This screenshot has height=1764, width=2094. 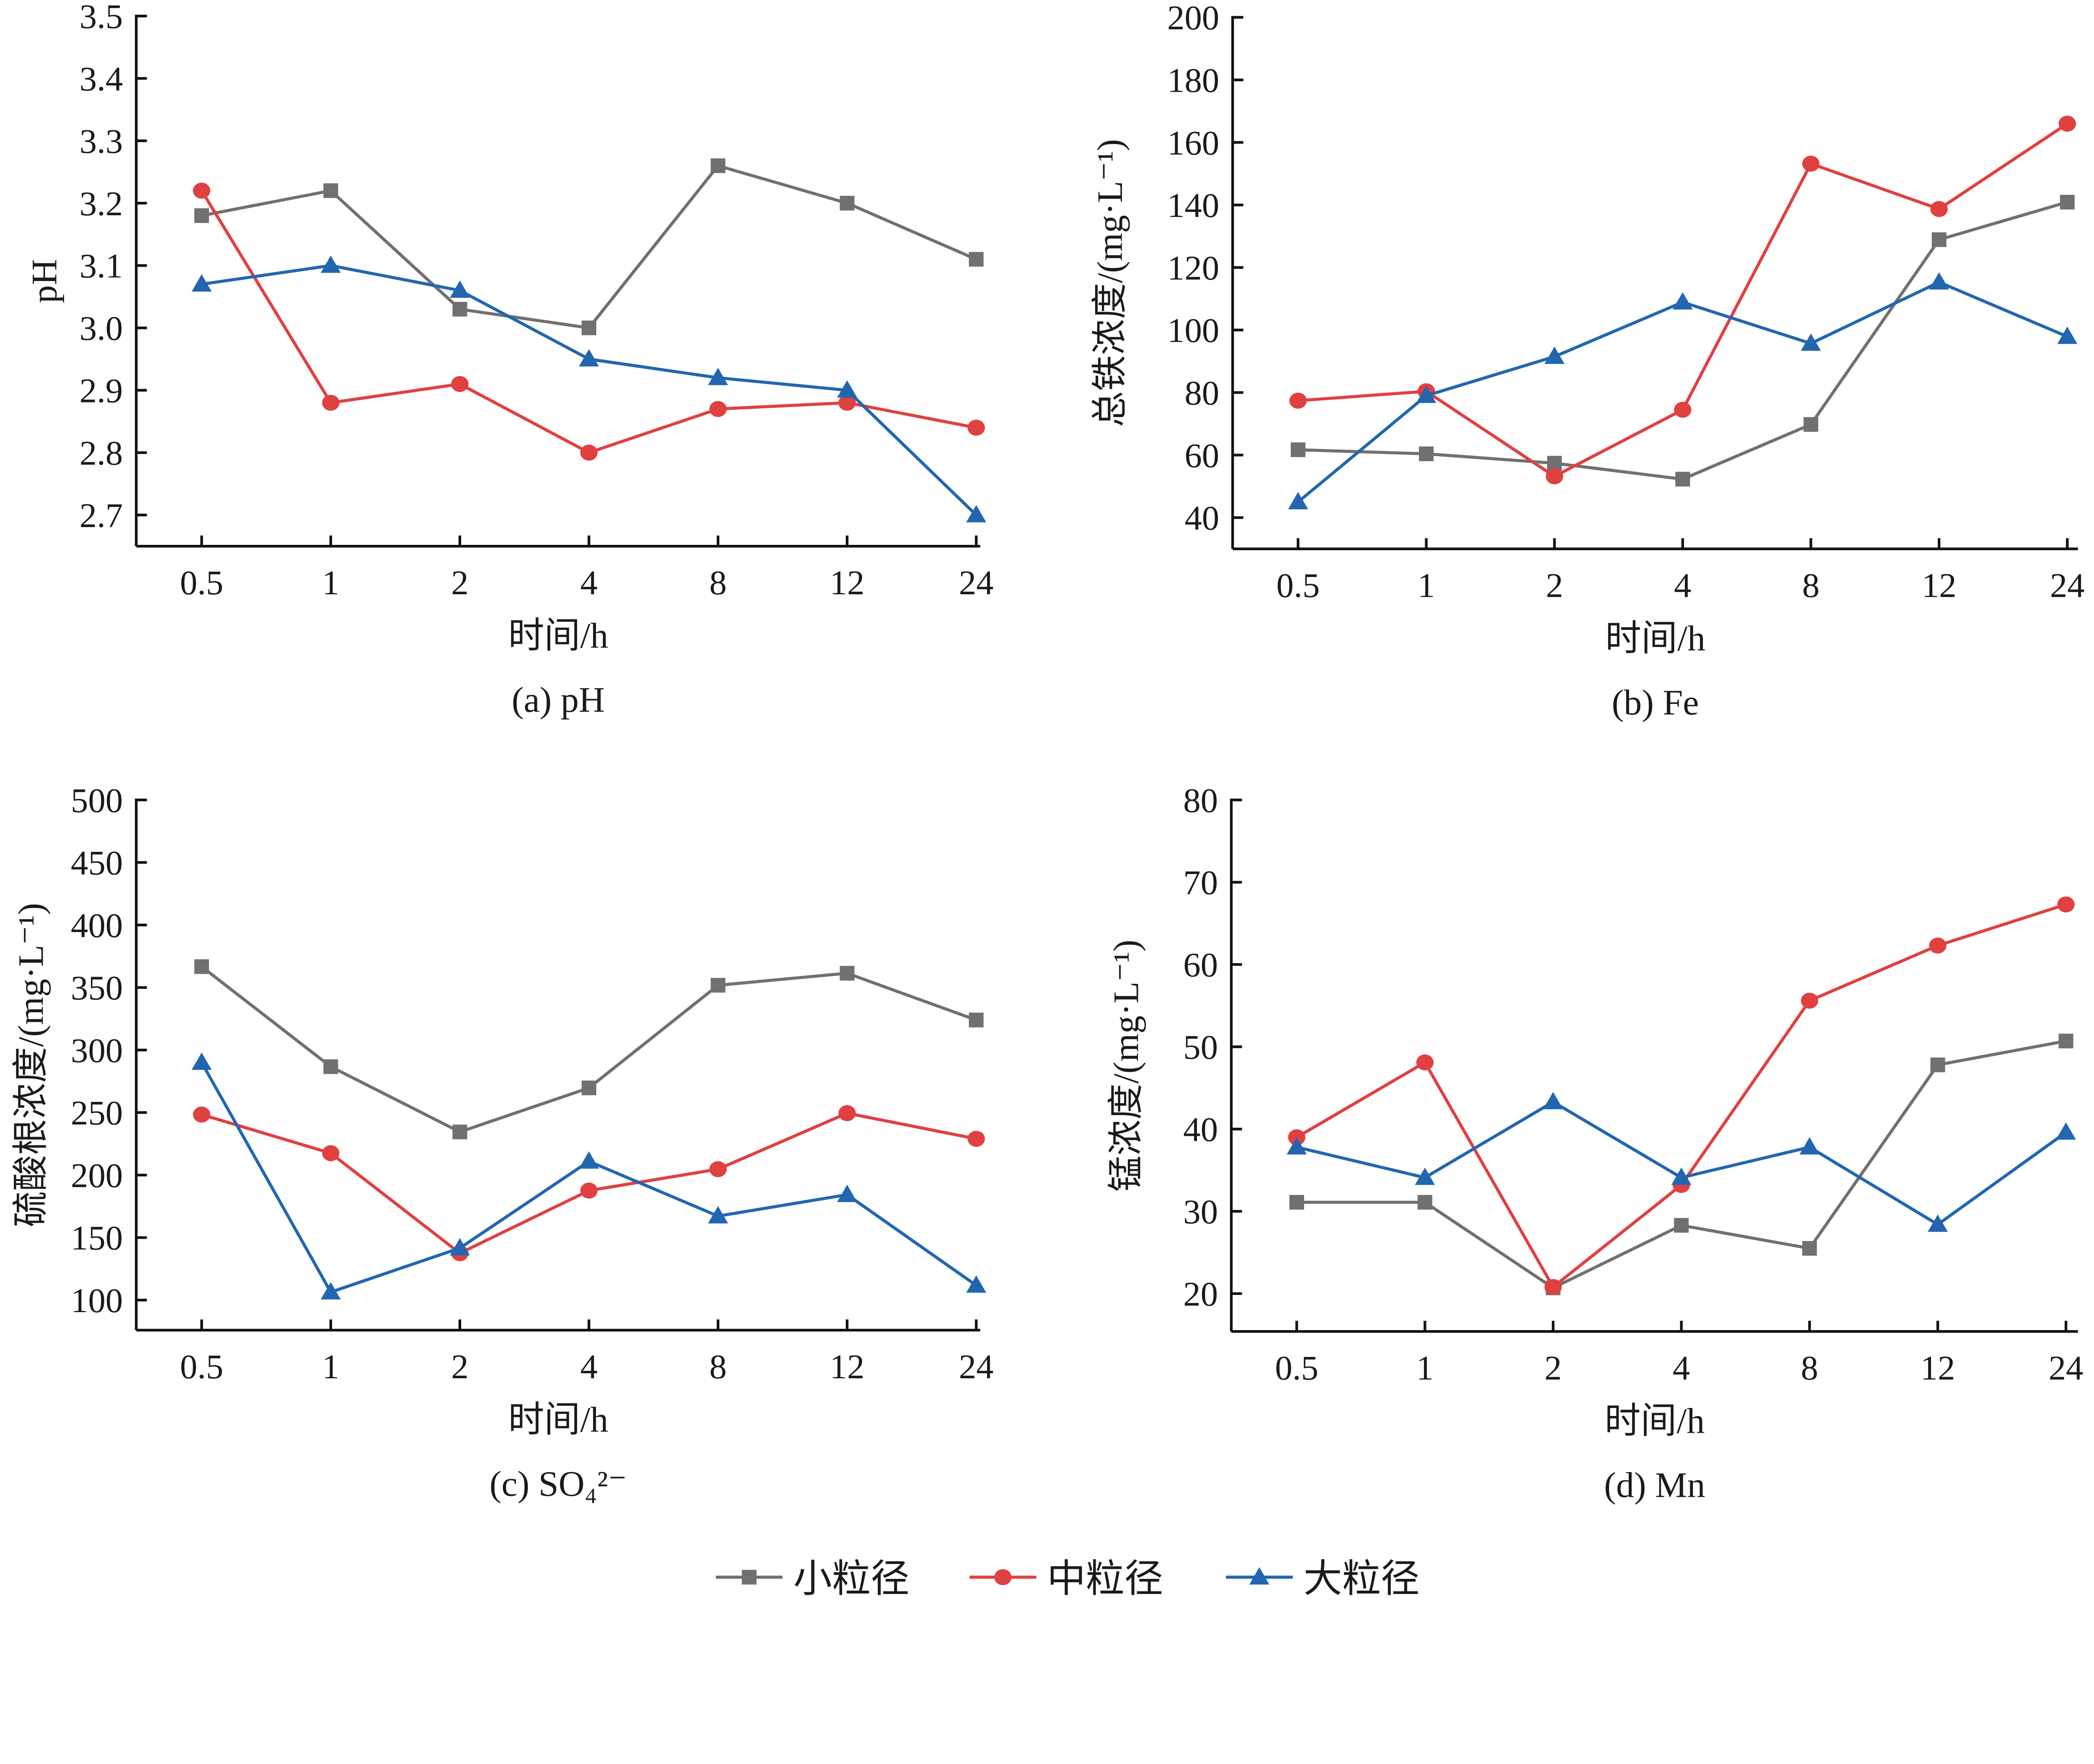 What do you see at coordinates (1201, 456) in the screenshot?
I see `y-tick-label: 60` at bounding box center [1201, 456].